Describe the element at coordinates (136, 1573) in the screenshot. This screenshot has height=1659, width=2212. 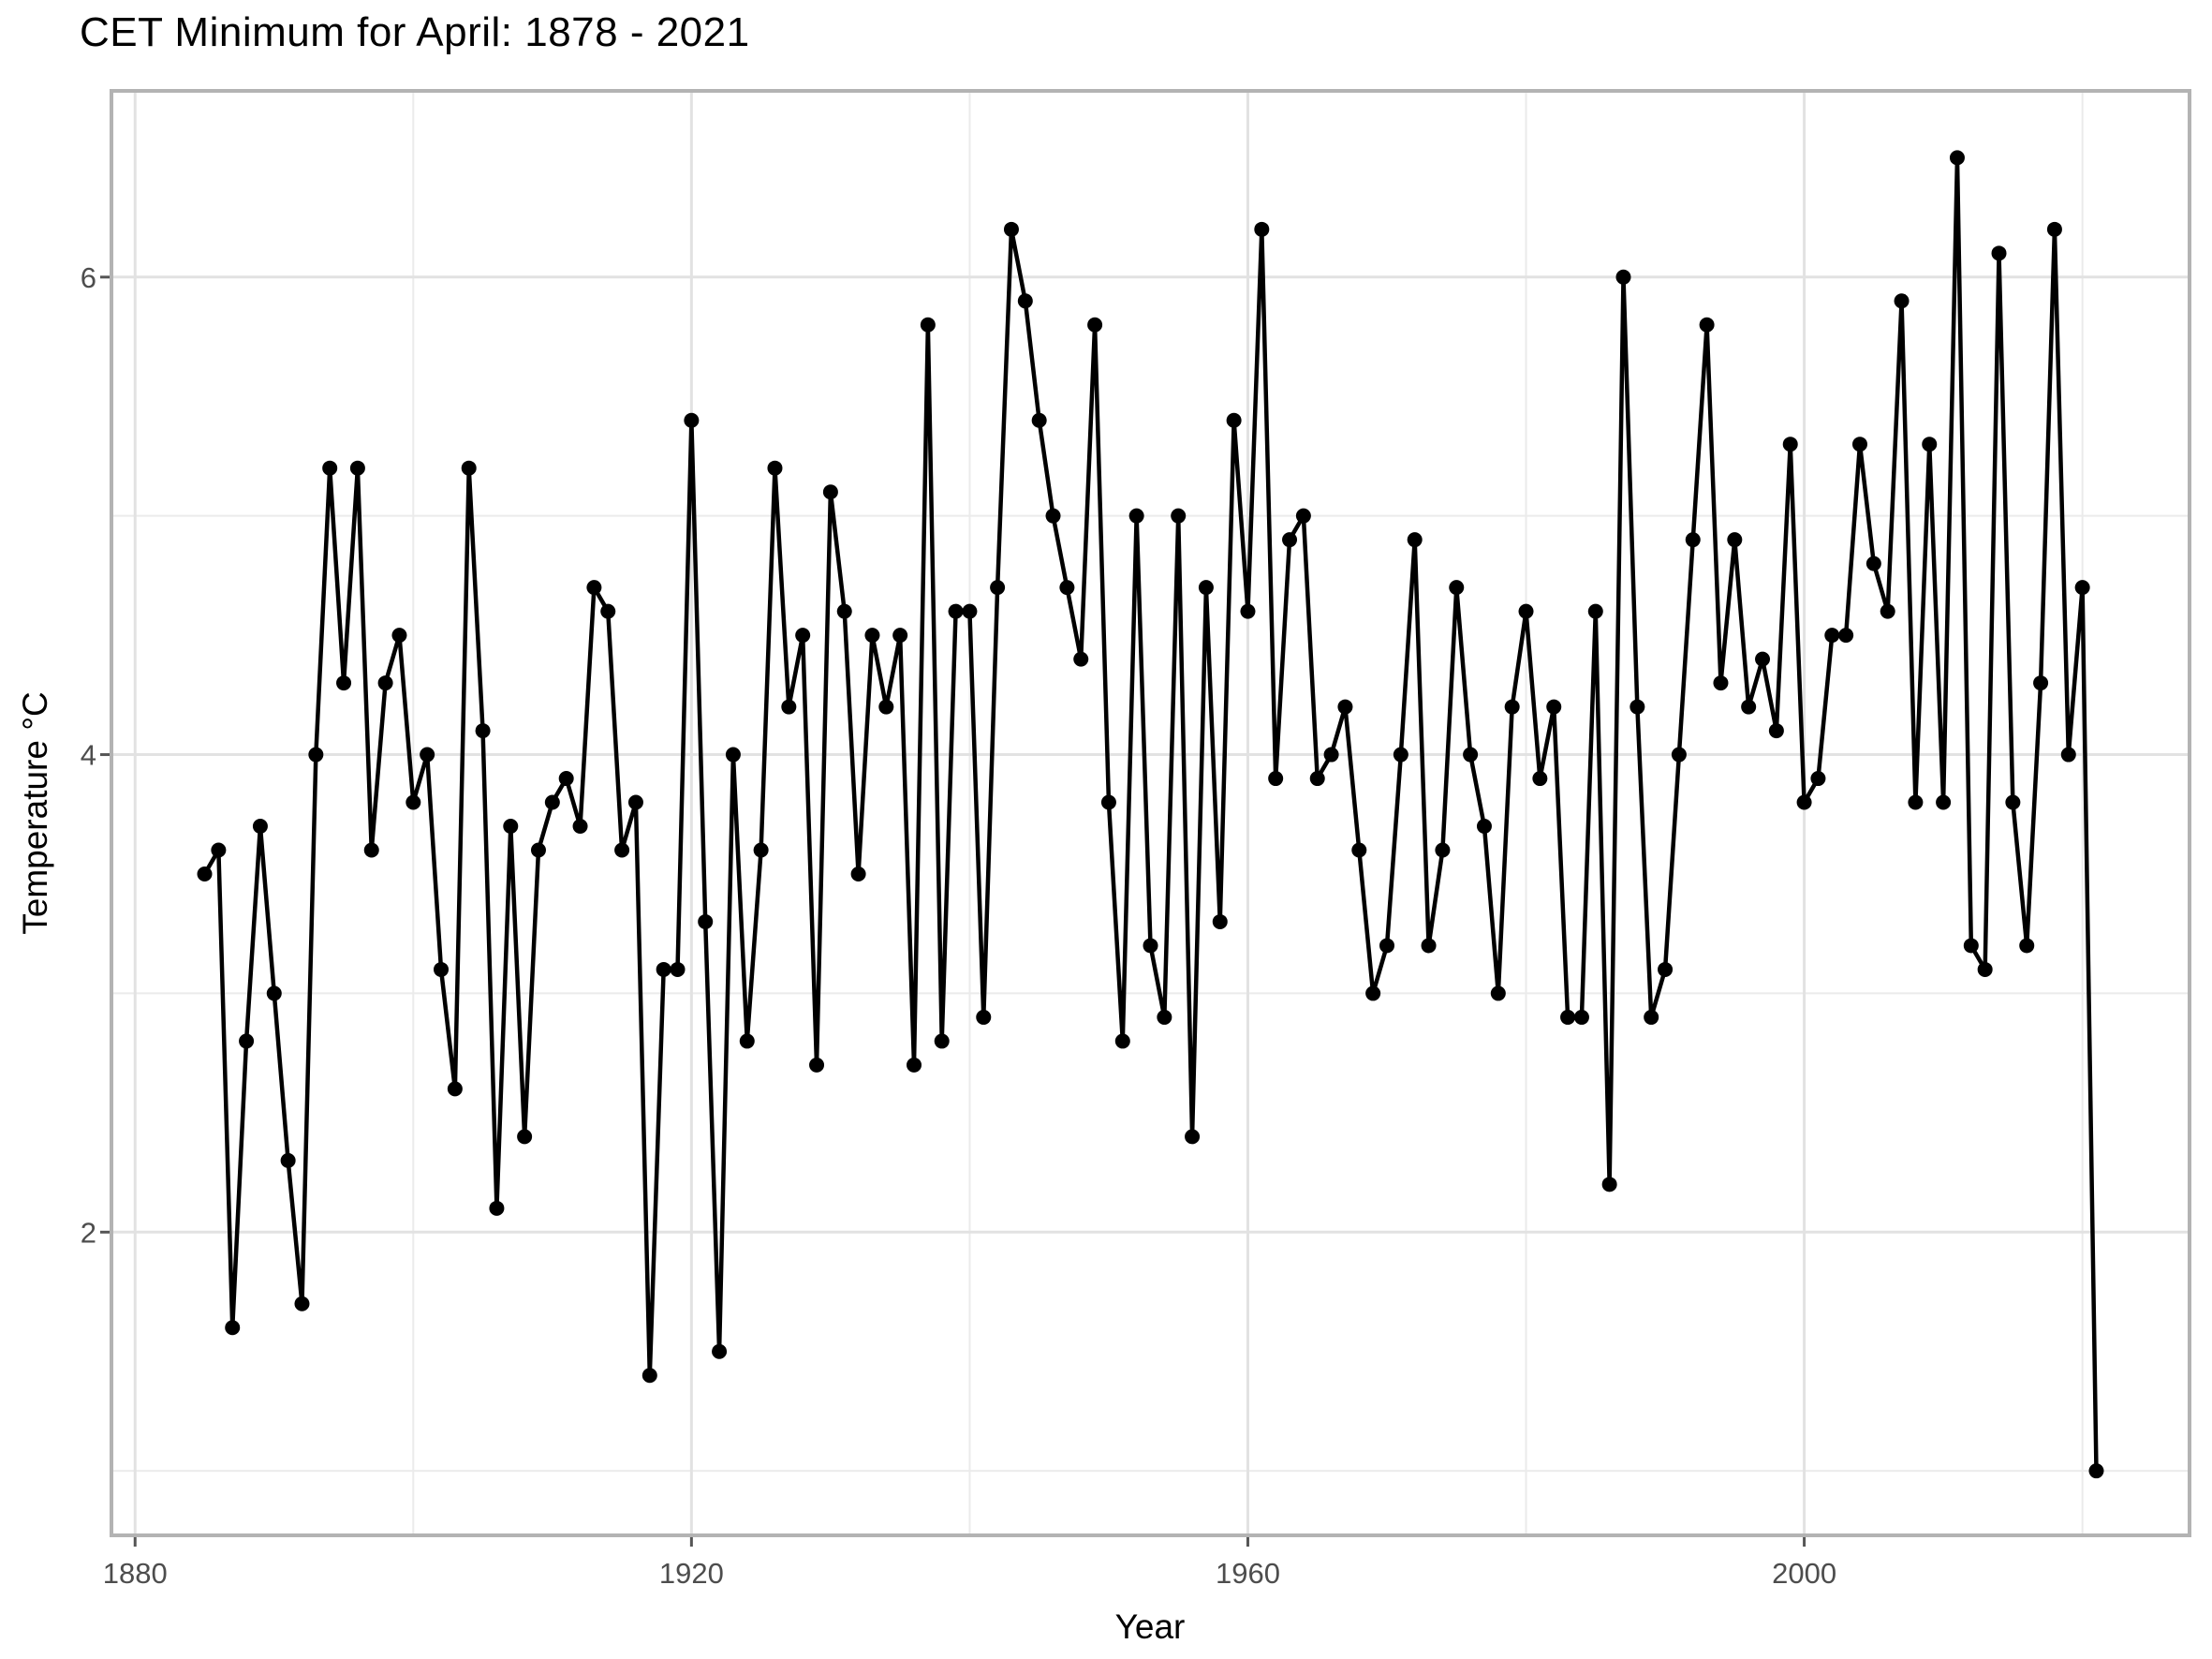
I see `x-tick-label: 1880` at that location.